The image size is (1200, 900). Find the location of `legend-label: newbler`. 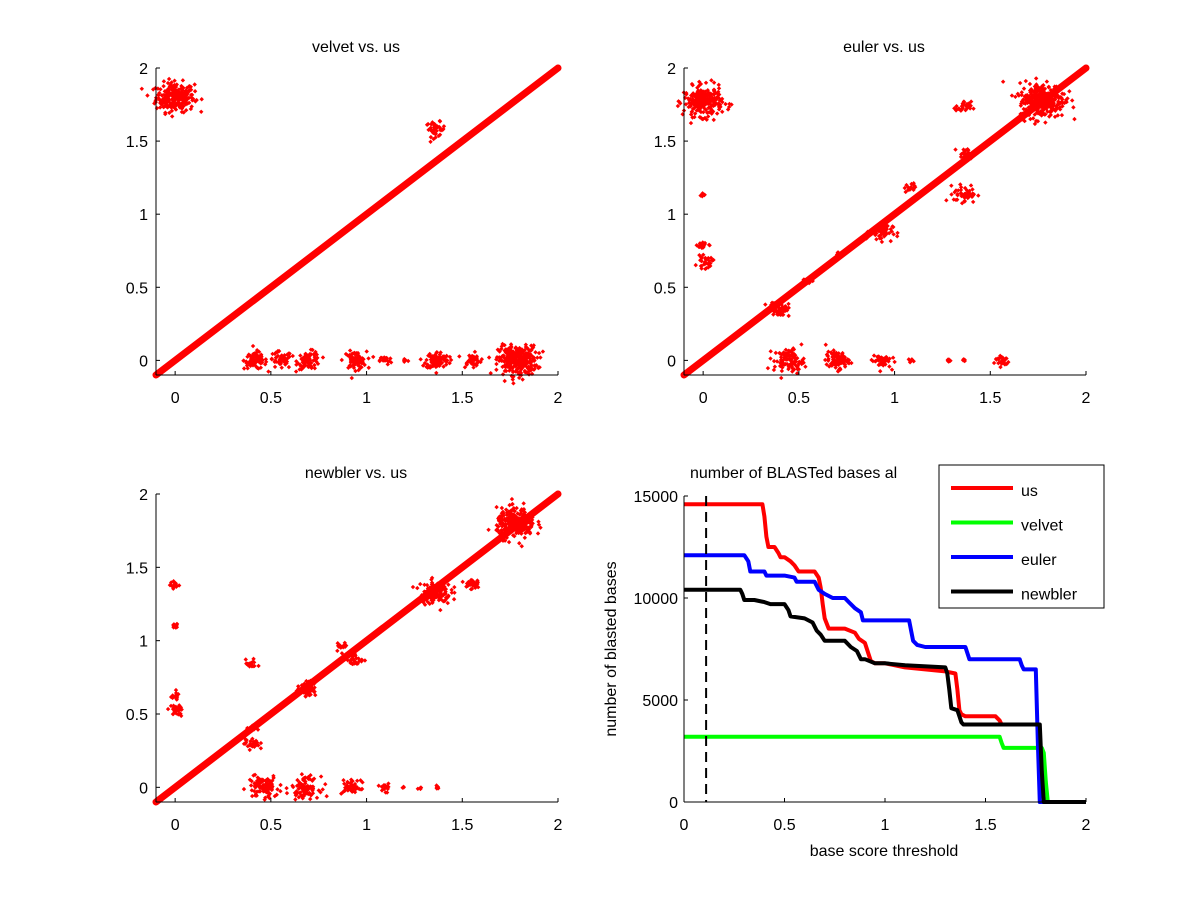

legend-label: newbler is located at coordinates (1049, 595).